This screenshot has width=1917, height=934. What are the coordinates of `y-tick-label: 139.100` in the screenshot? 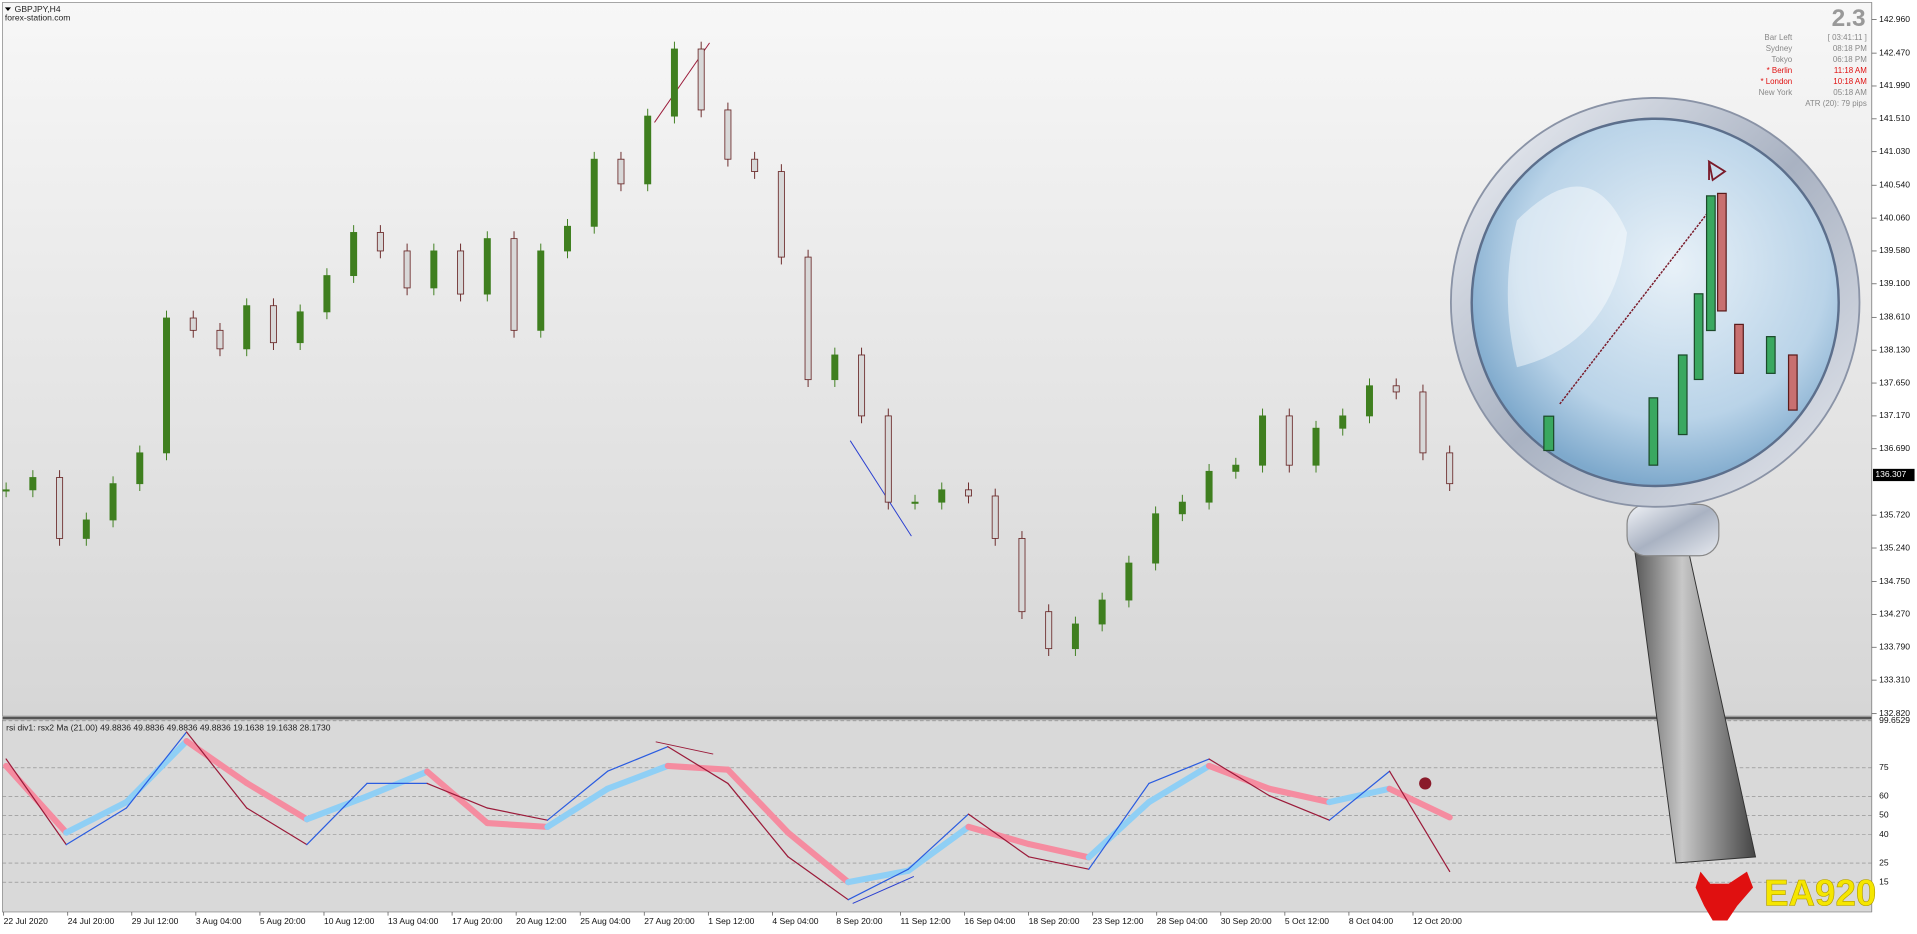 It's located at (1894, 283).